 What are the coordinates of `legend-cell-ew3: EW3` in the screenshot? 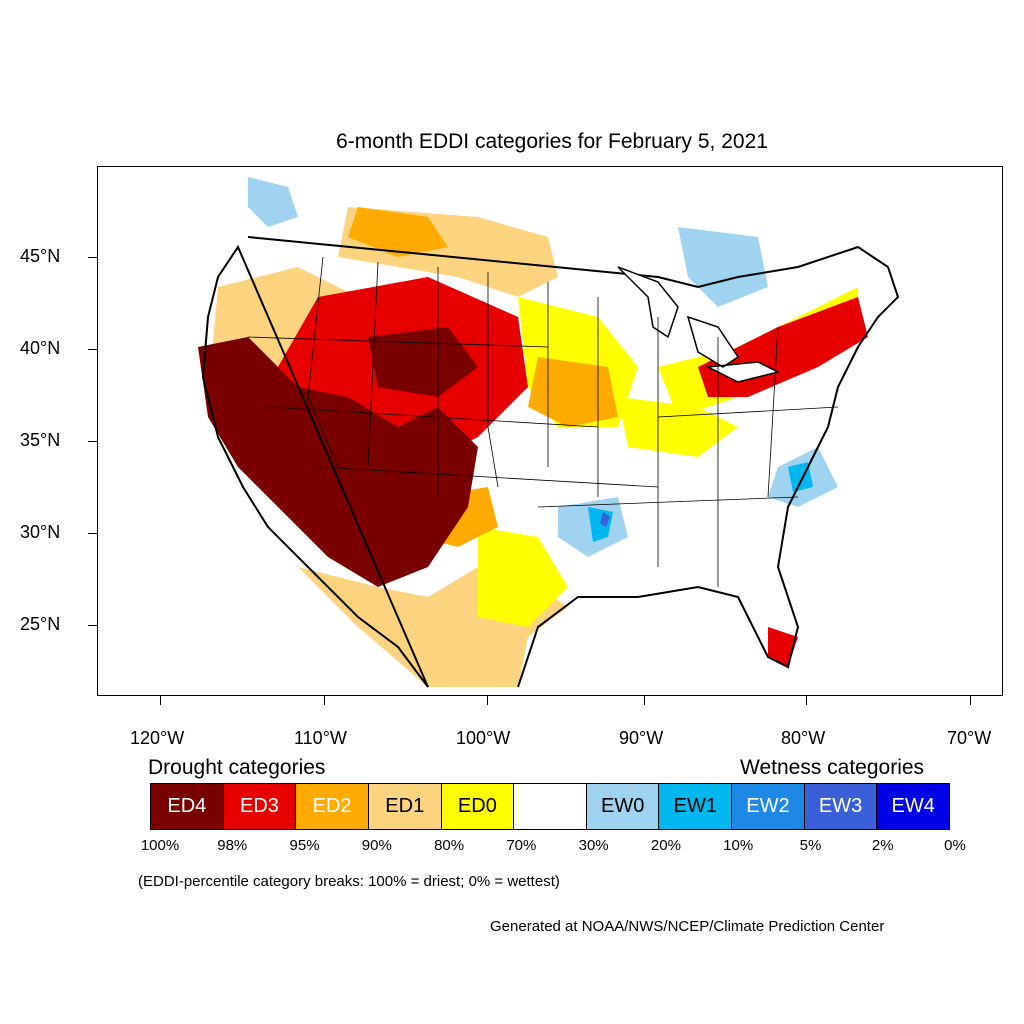 It's located at (841, 806).